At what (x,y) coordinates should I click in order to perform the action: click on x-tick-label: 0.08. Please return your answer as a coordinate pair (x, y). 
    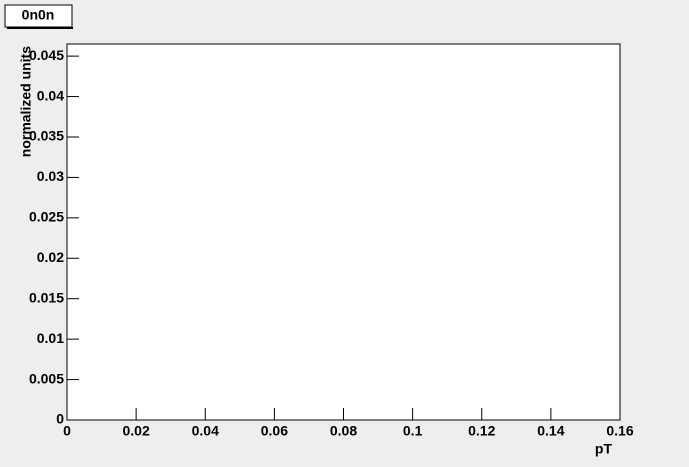
    Looking at the image, I should click on (343, 431).